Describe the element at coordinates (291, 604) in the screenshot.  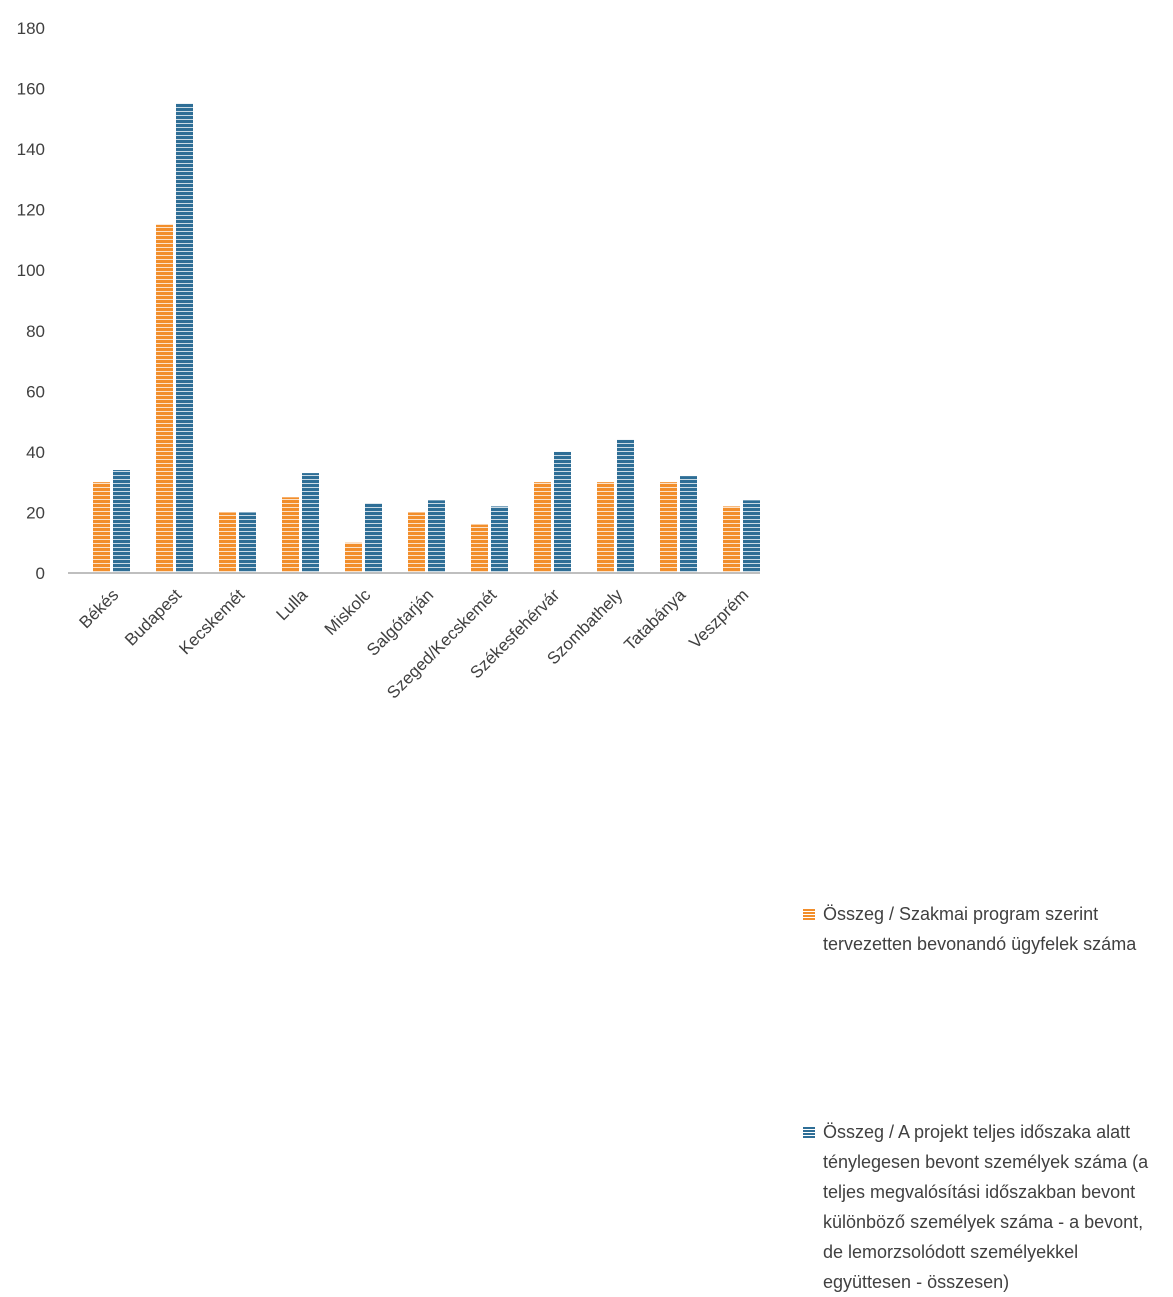
I see `x-tick-label: Lulla` at that location.